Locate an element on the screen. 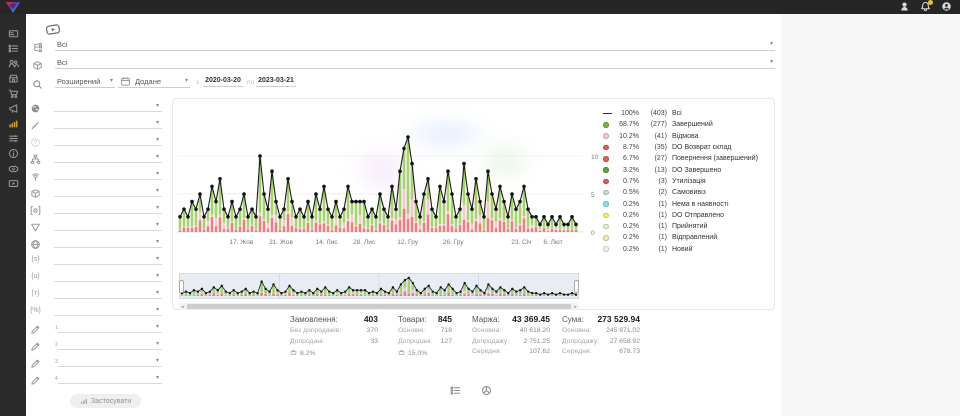  sidebar-item-partners is located at coordinates (13, 168).